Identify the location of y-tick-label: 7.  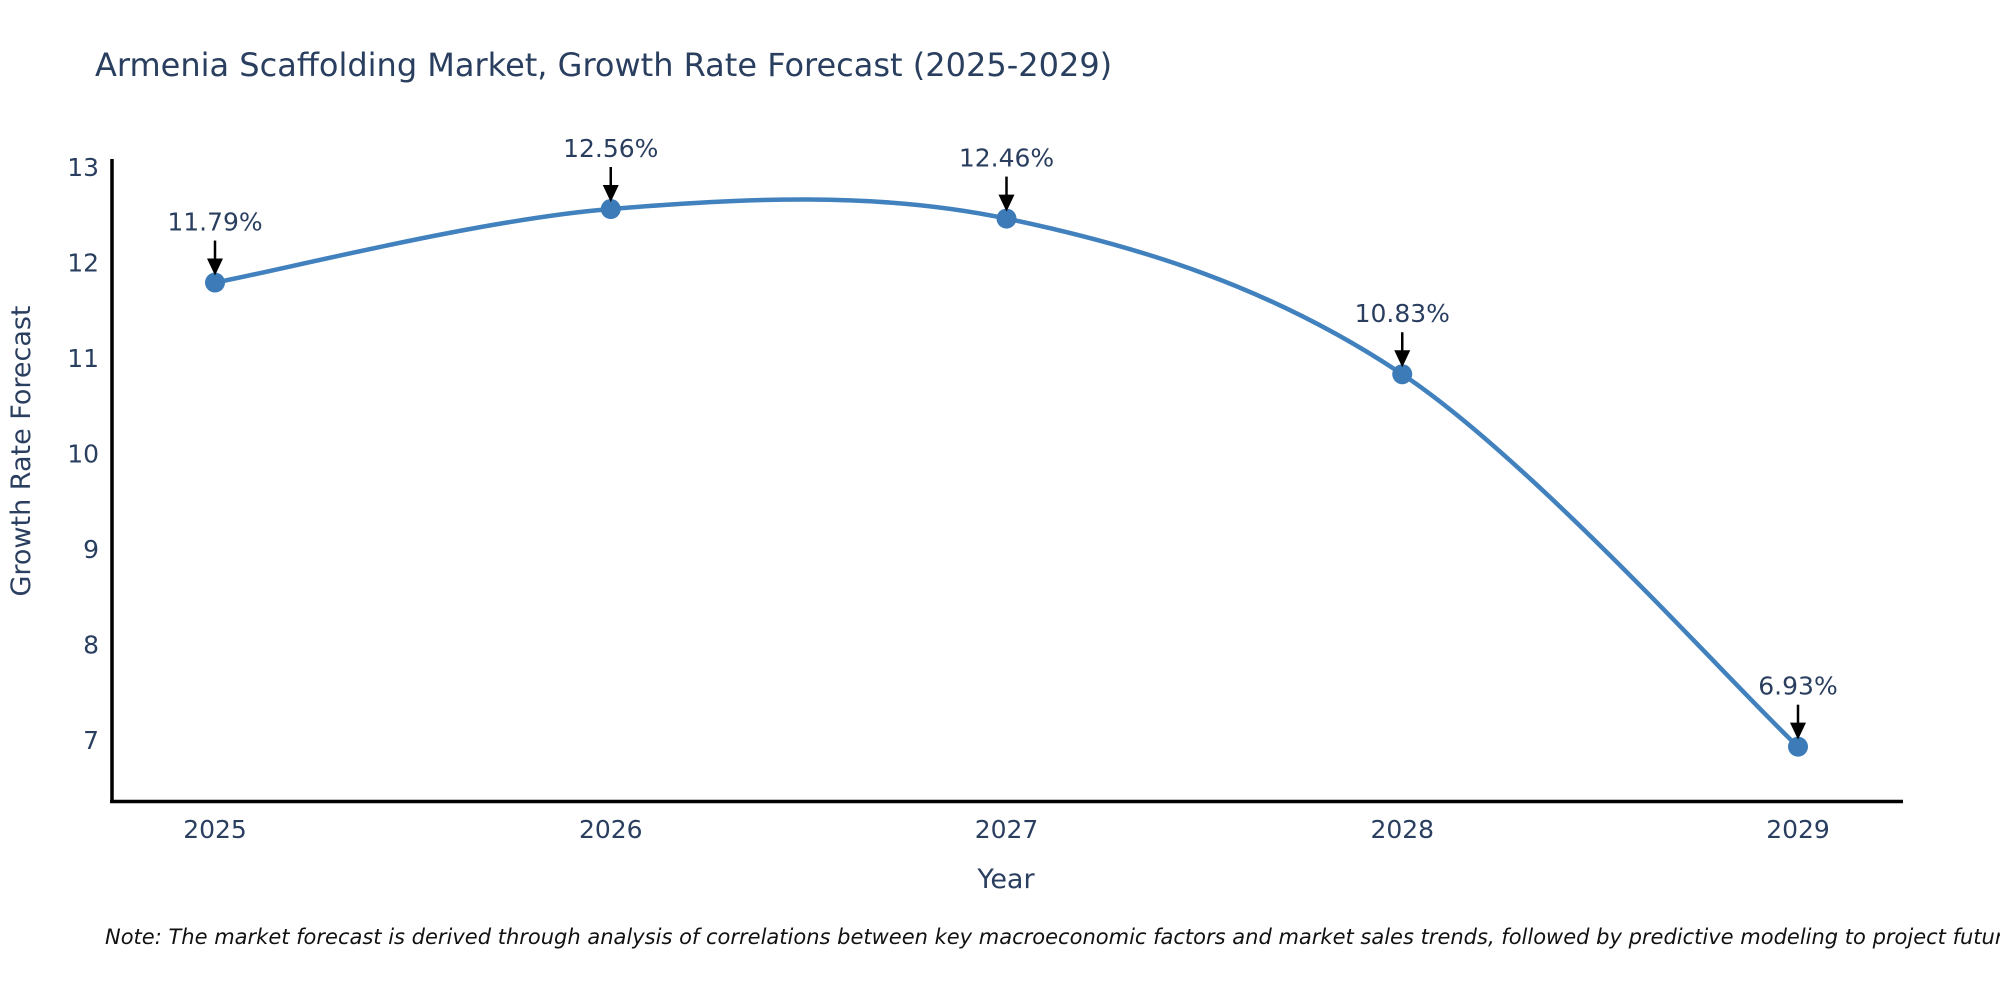
(91, 740).